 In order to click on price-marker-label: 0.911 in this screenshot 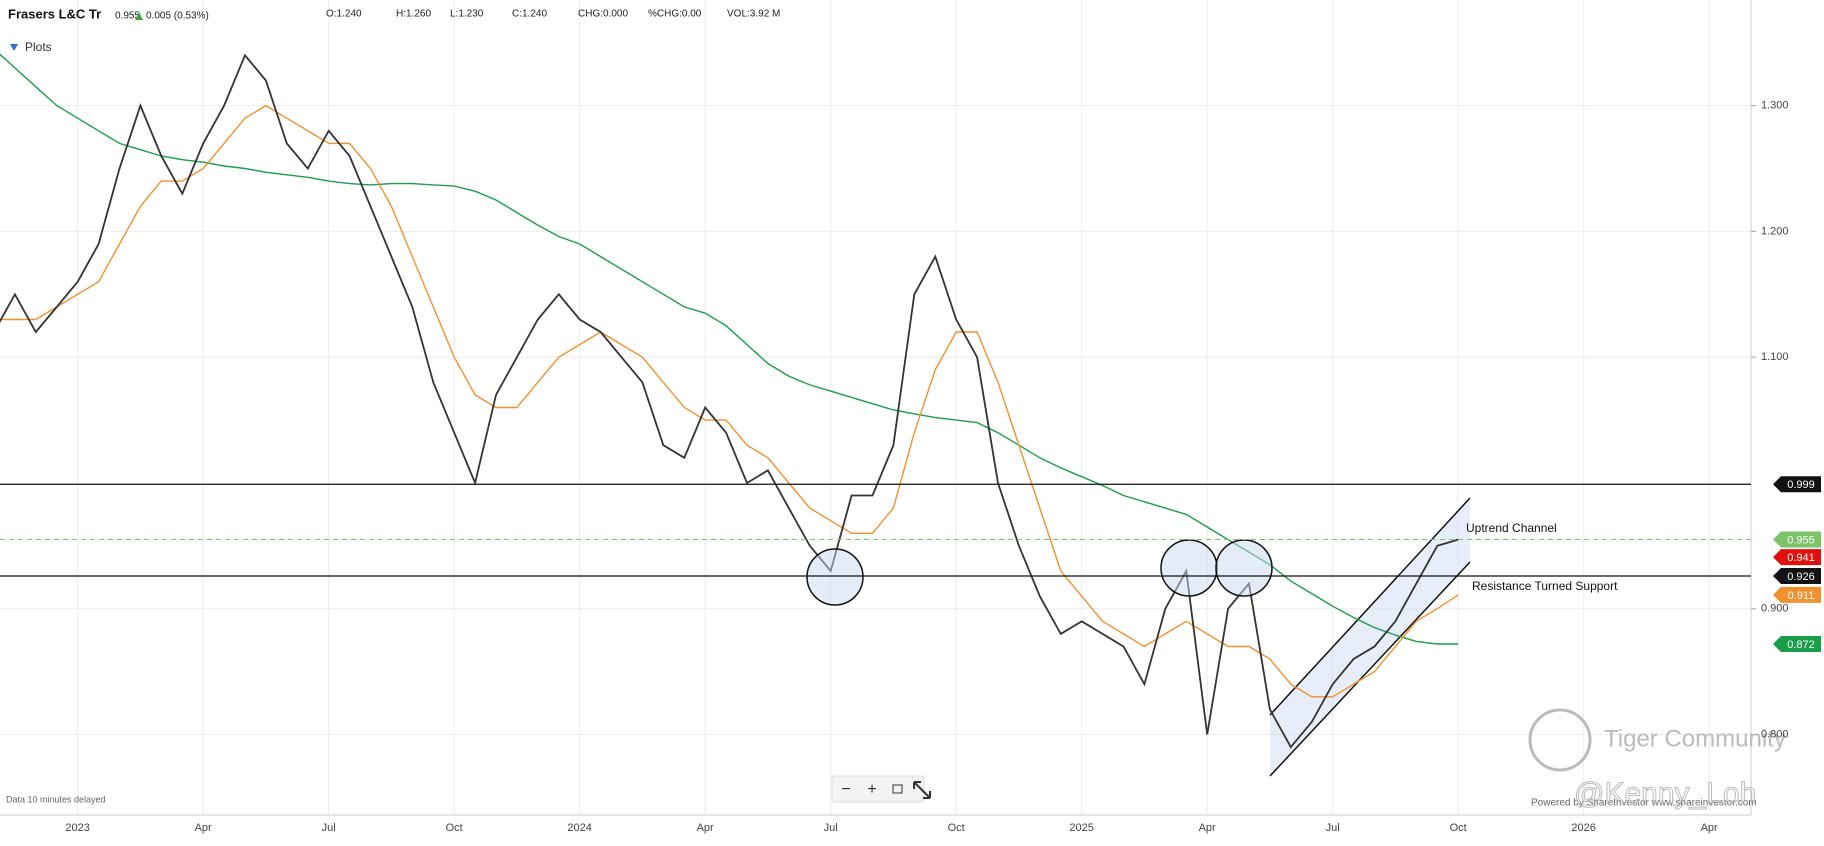, I will do `click(1801, 596)`.